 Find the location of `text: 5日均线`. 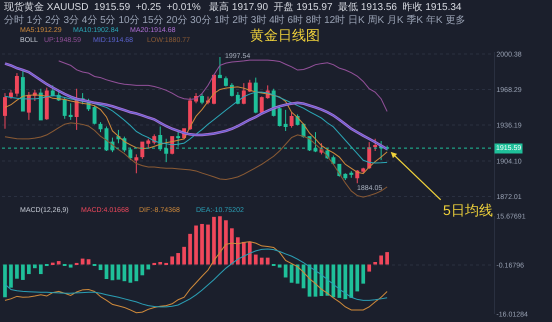

text: 5日均线 is located at coordinates (468, 210).